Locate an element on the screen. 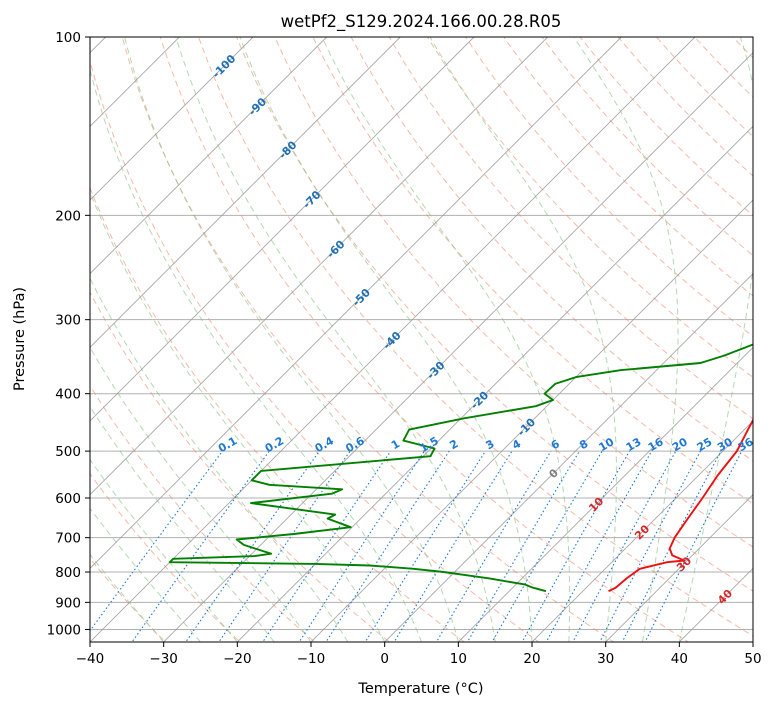 This screenshot has height=708, width=775. y-tick-label: 900 is located at coordinates (68, 603).